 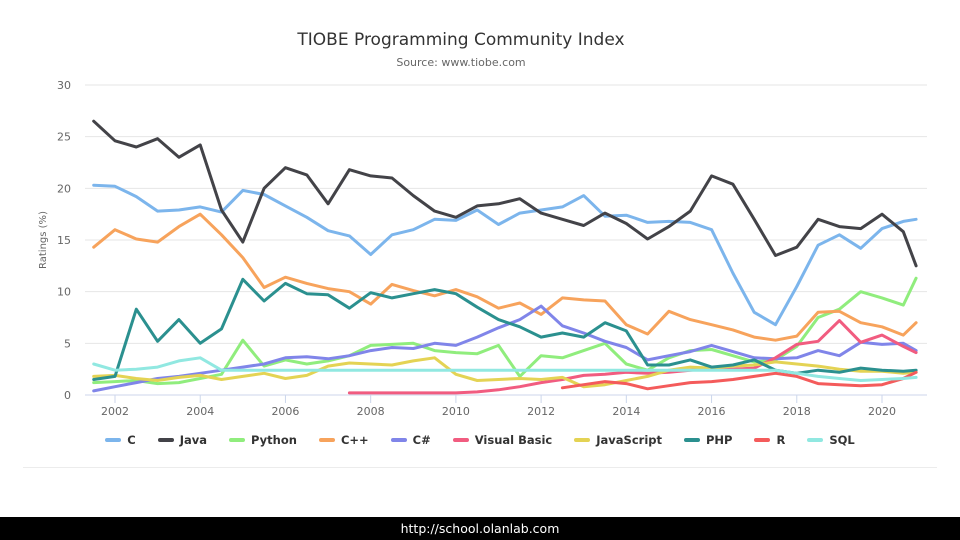 I want to click on legend-item: JavaScript, so click(x=618, y=440).